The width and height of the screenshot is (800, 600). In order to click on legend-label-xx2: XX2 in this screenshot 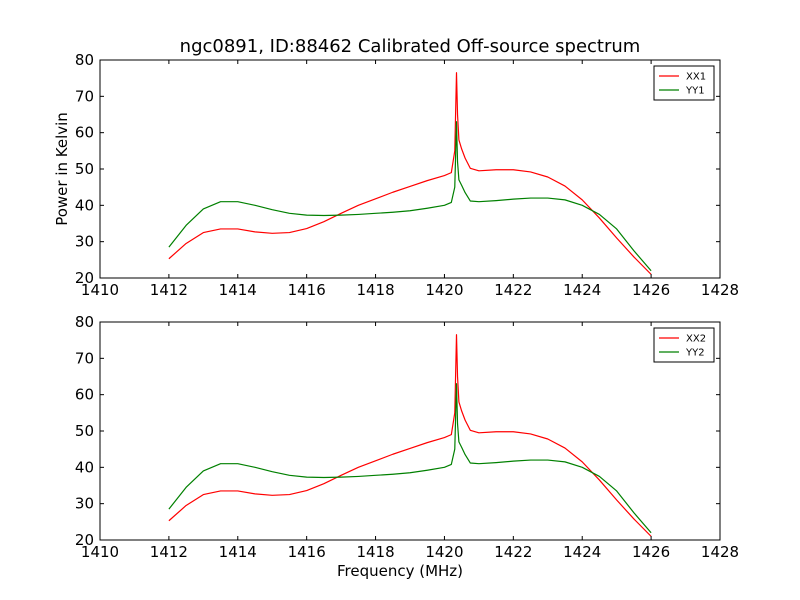, I will do `click(696, 339)`.